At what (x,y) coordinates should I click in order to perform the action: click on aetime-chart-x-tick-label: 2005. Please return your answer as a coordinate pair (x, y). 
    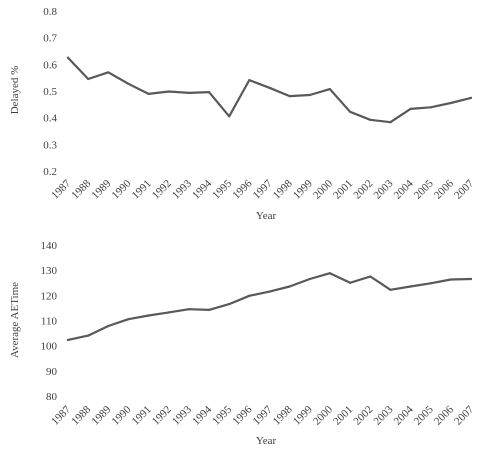
    Looking at the image, I should click on (424, 415).